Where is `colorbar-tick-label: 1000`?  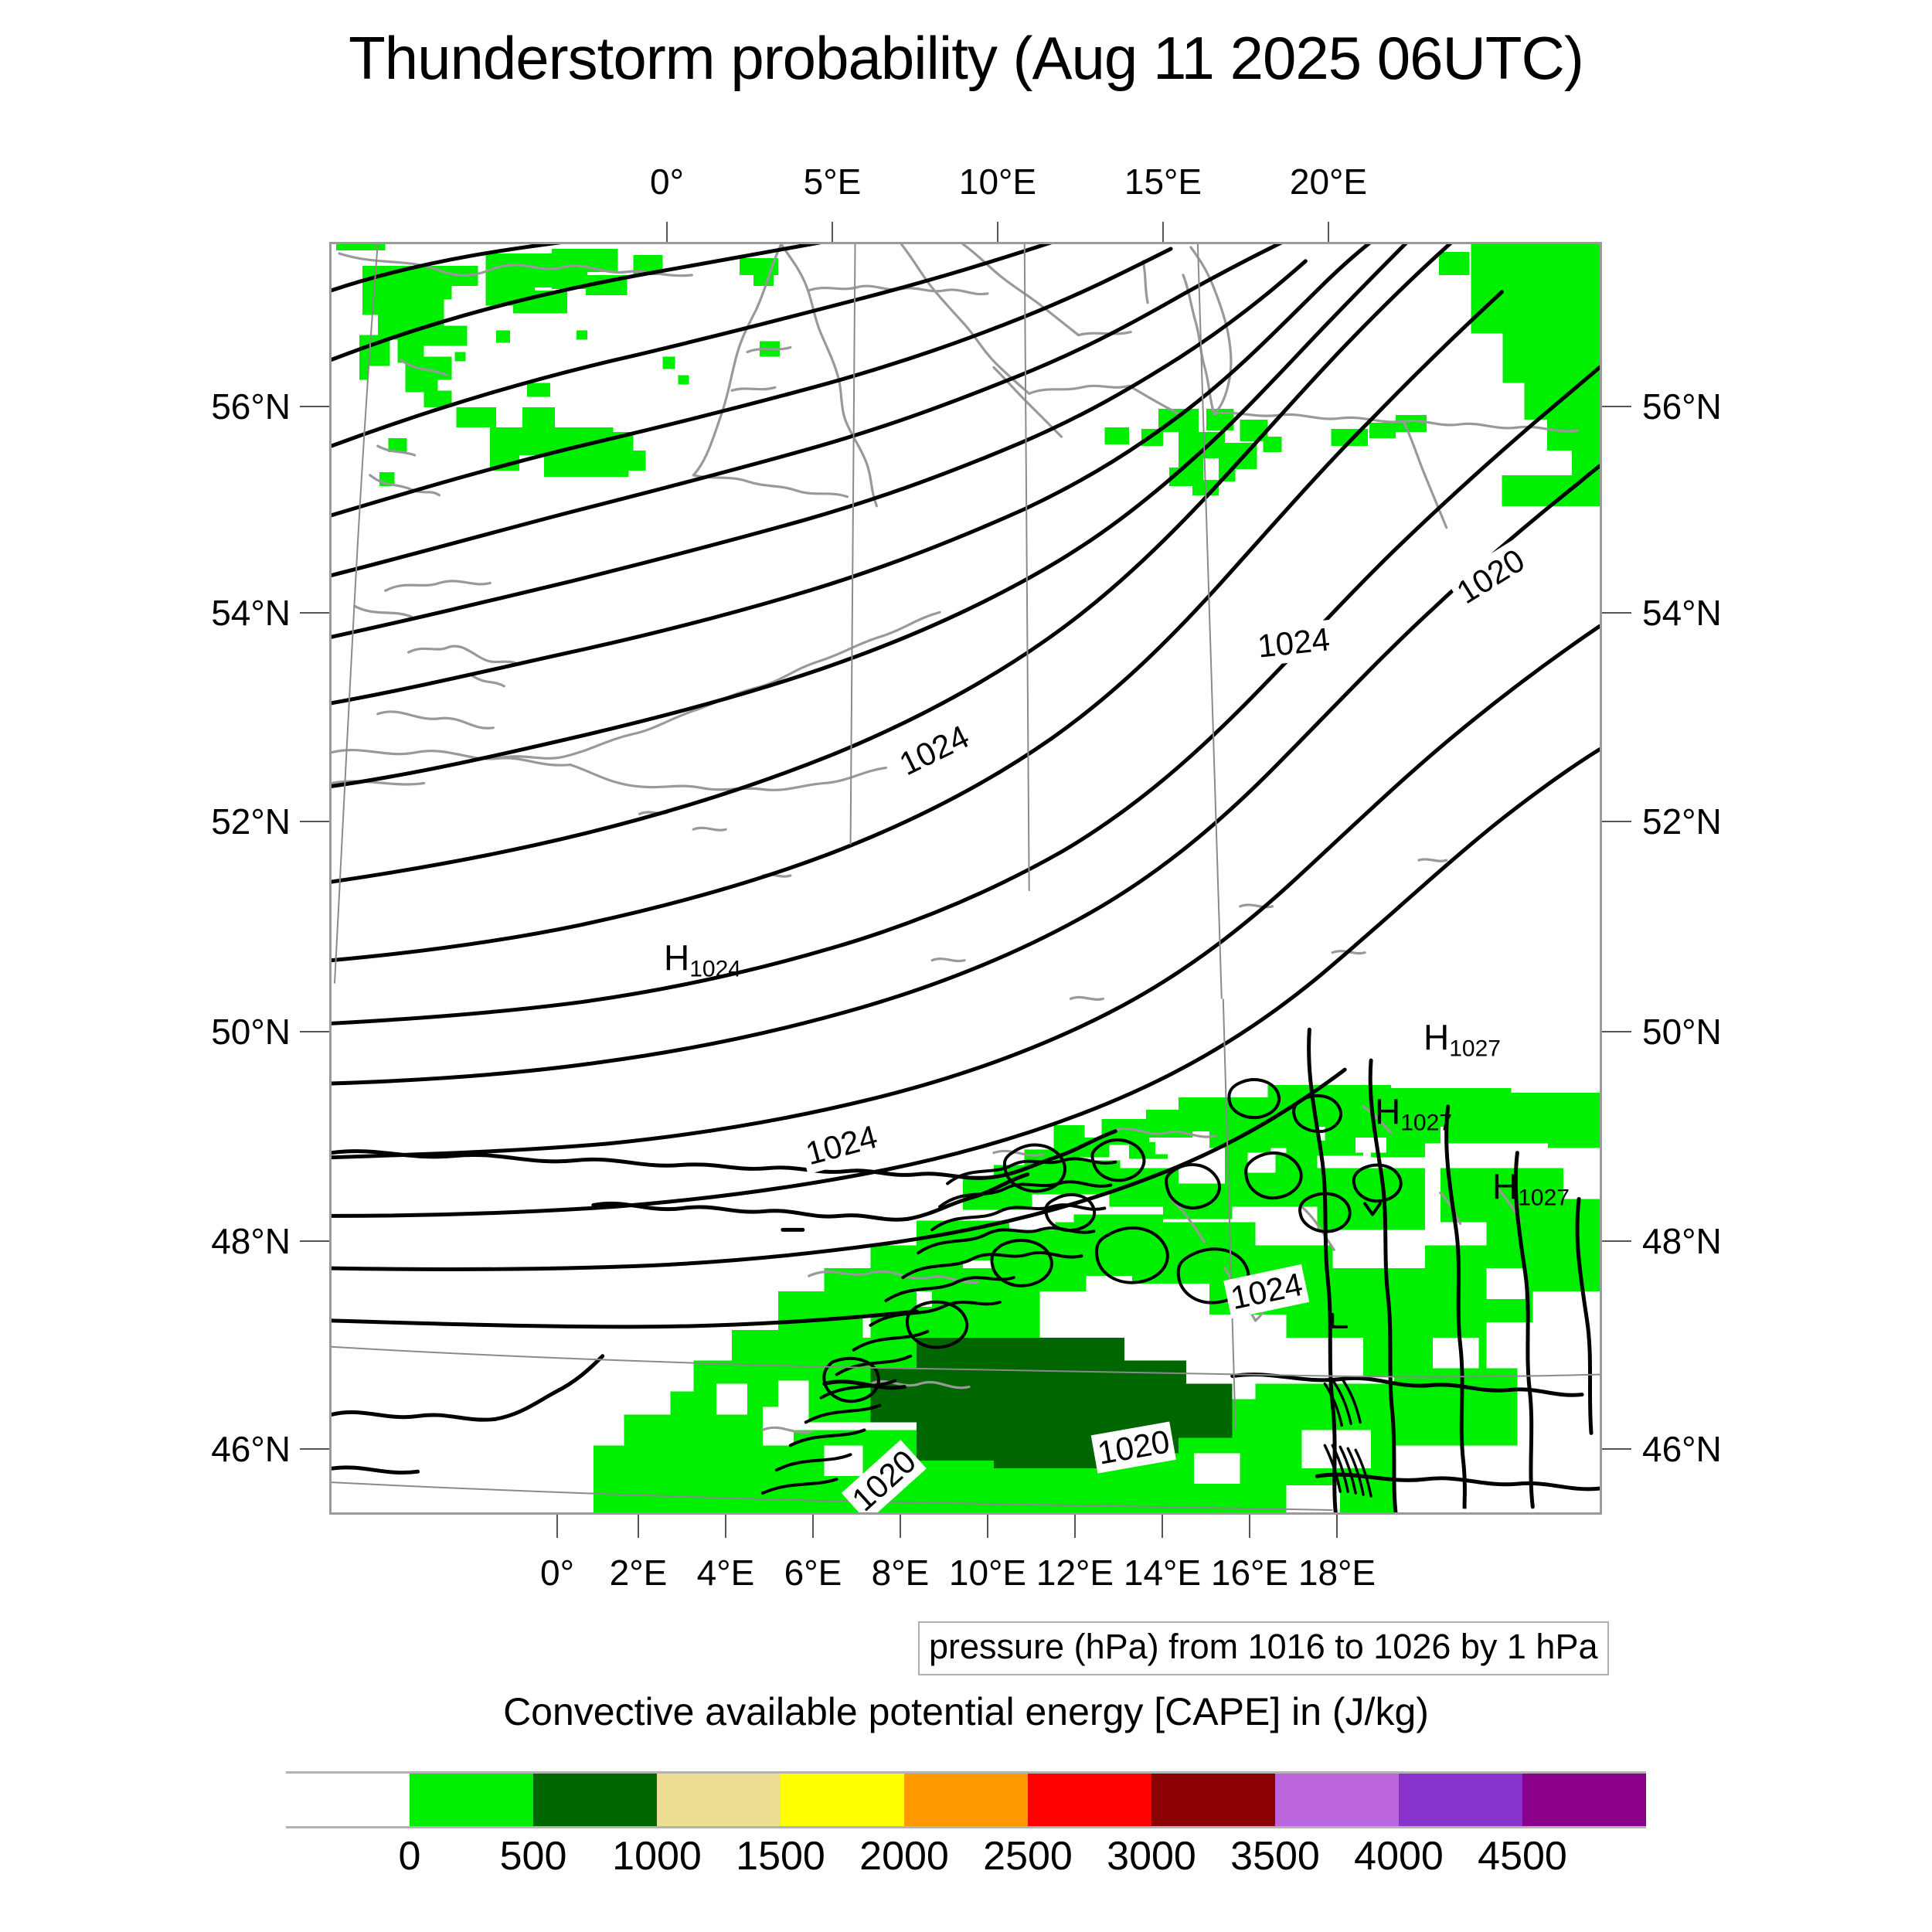 colorbar-tick-label: 1000 is located at coordinates (657, 1856).